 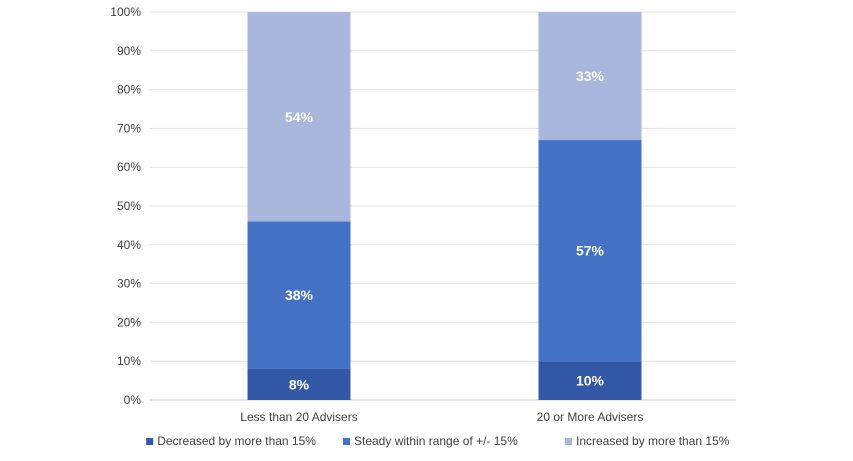 I want to click on data-label: 54%, so click(x=299, y=117).